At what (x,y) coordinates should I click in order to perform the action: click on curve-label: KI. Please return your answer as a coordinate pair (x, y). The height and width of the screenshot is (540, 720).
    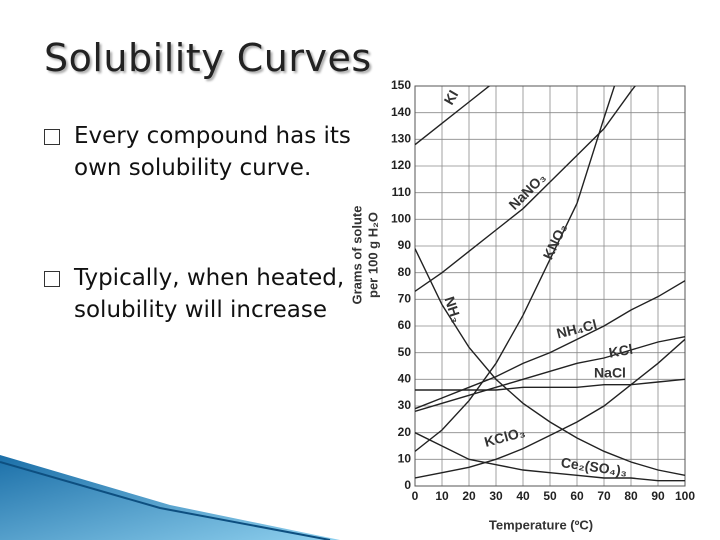
    Looking at the image, I should click on (450, 97).